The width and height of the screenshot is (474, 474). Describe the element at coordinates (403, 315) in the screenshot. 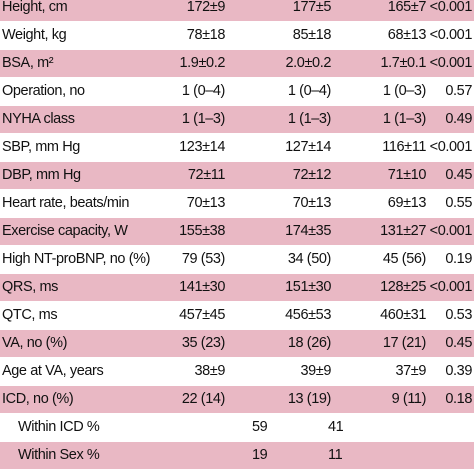

I see `cell-value: 460±31` at that location.